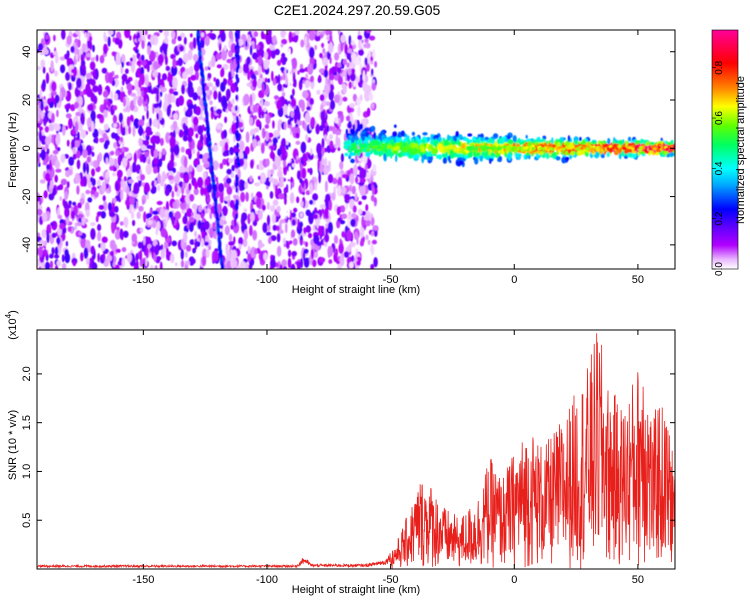 The width and height of the screenshot is (750, 600). What do you see at coordinates (391, 580) in the screenshot?
I see `x-tick-label: -50` at bounding box center [391, 580].